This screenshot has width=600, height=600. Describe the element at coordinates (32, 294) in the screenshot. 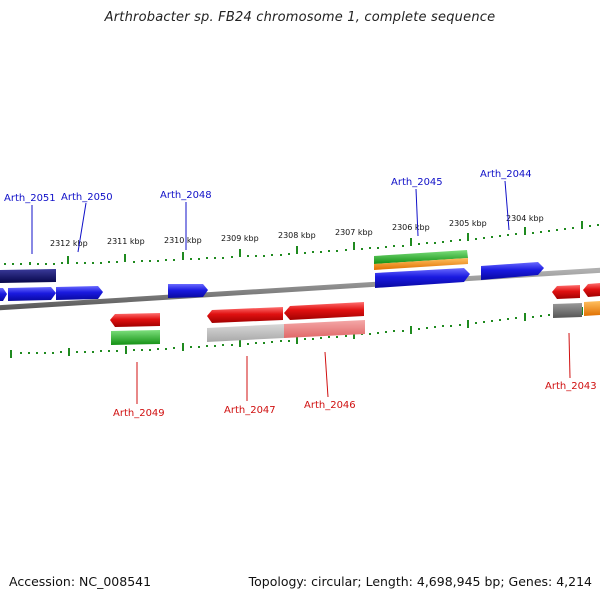

I see `feature-arth-2050-a` at that location.